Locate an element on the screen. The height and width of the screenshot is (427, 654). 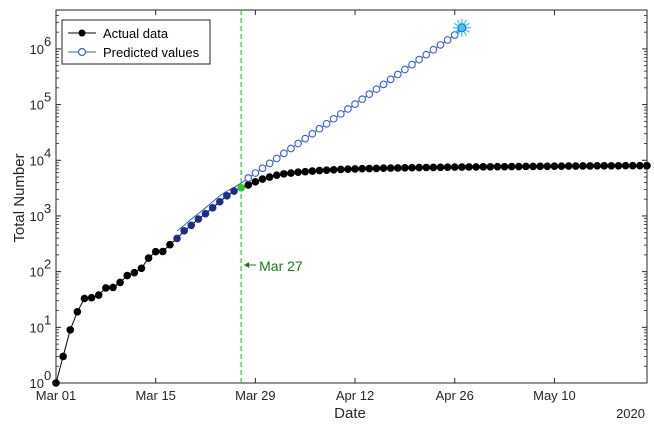
predicted-endpoint-dot is located at coordinates (462, 28).